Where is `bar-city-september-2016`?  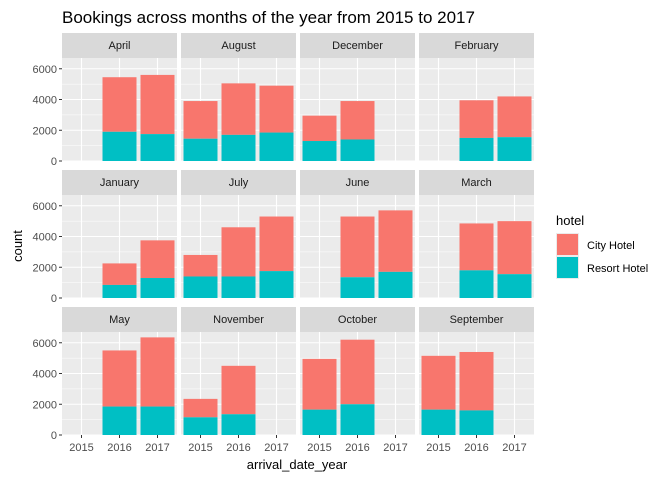
bar-city-september-2016 is located at coordinates (476, 381).